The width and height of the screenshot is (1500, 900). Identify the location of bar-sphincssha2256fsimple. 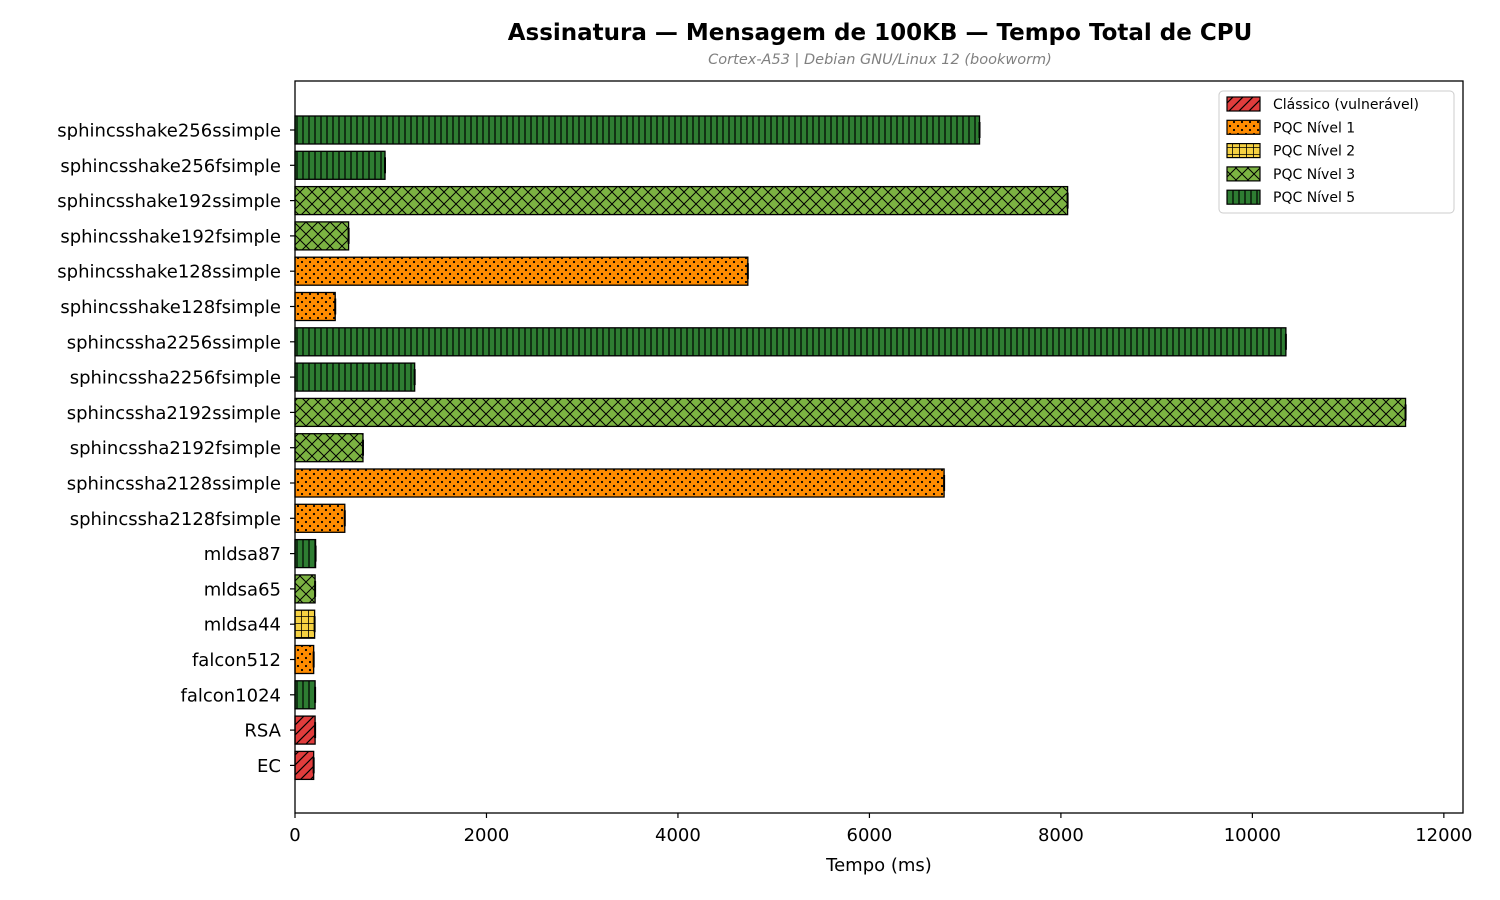
(355, 377).